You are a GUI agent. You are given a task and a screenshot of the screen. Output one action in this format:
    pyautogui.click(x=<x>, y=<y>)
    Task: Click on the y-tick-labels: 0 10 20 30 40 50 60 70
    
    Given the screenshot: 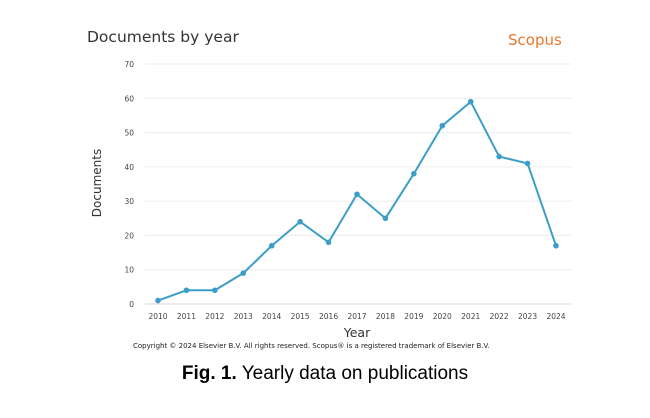 What is the action you would take?
    pyautogui.click(x=129, y=184)
    